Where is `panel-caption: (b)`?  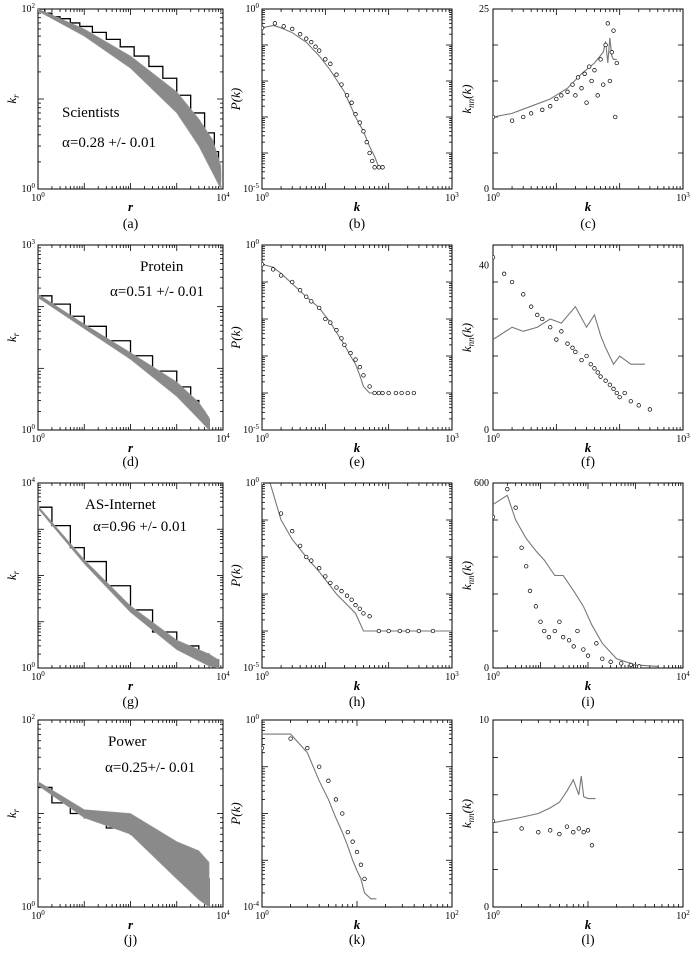
panel-caption: (b) is located at coordinates (357, 224).